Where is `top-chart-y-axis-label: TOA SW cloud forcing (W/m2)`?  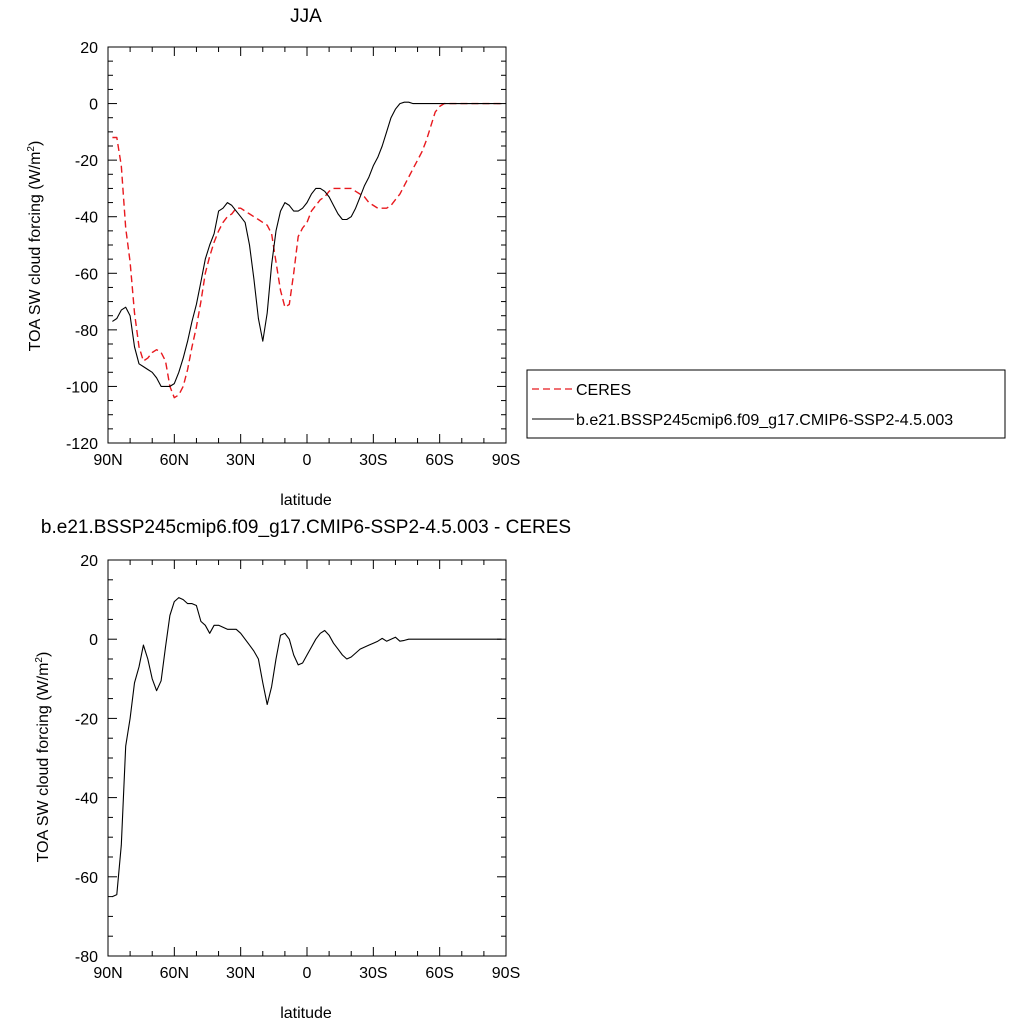
top-chart-y-axis-label: TOA SW cloud forcing (W/m2) is located at coordinates (35, 246).